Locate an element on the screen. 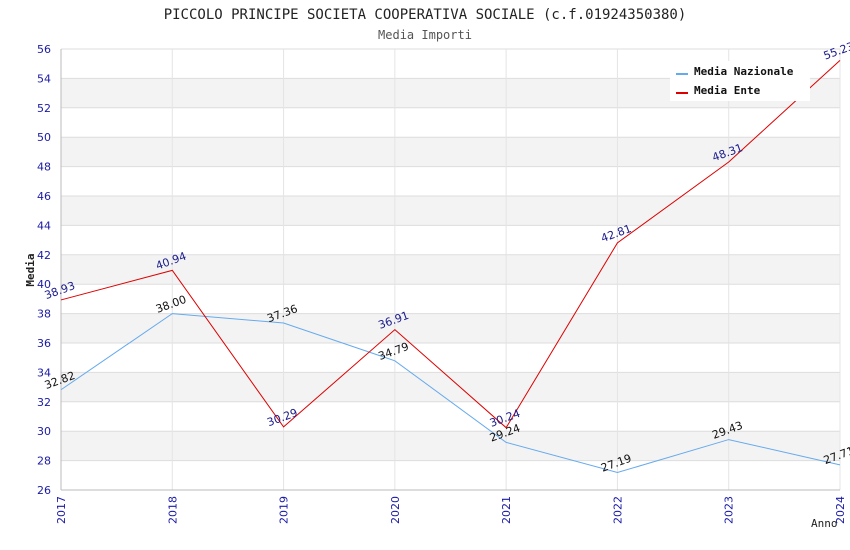  y-tick-label: 54 is located at coordinates (44, 78).